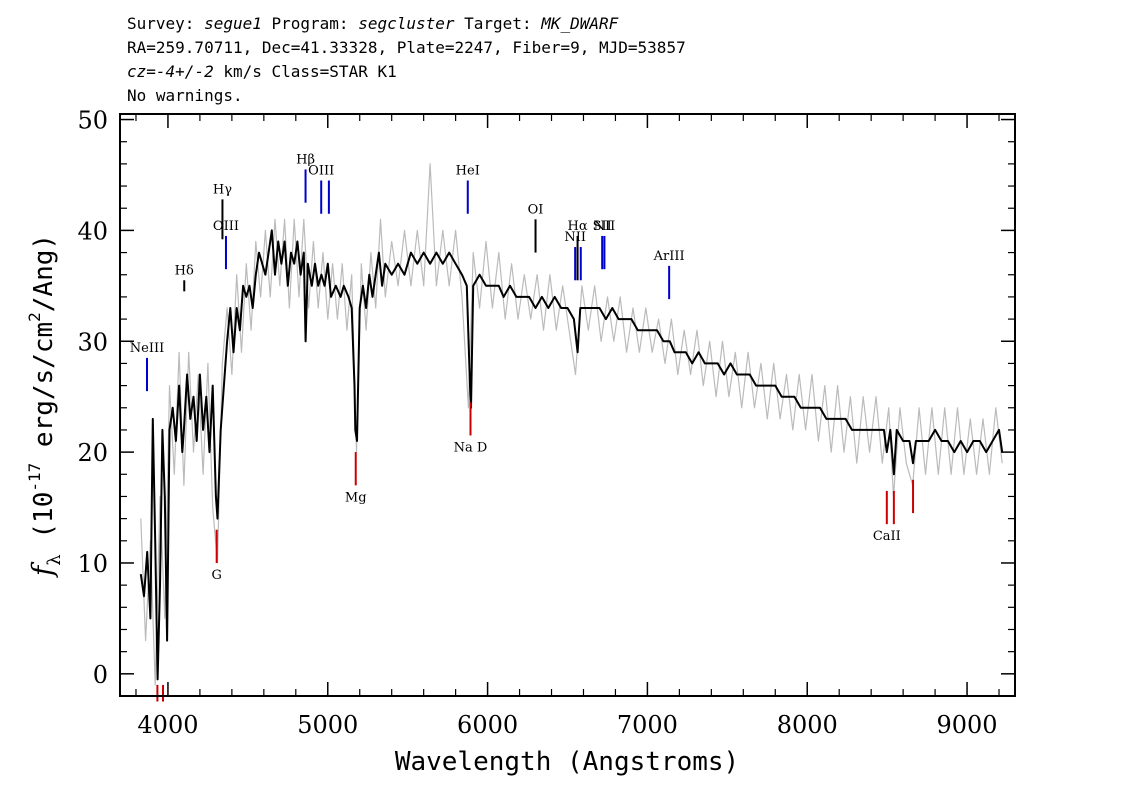 This screenshot has width=1134, height=810. I want to click on emission-line-label: NeIII, so click(147, 348).